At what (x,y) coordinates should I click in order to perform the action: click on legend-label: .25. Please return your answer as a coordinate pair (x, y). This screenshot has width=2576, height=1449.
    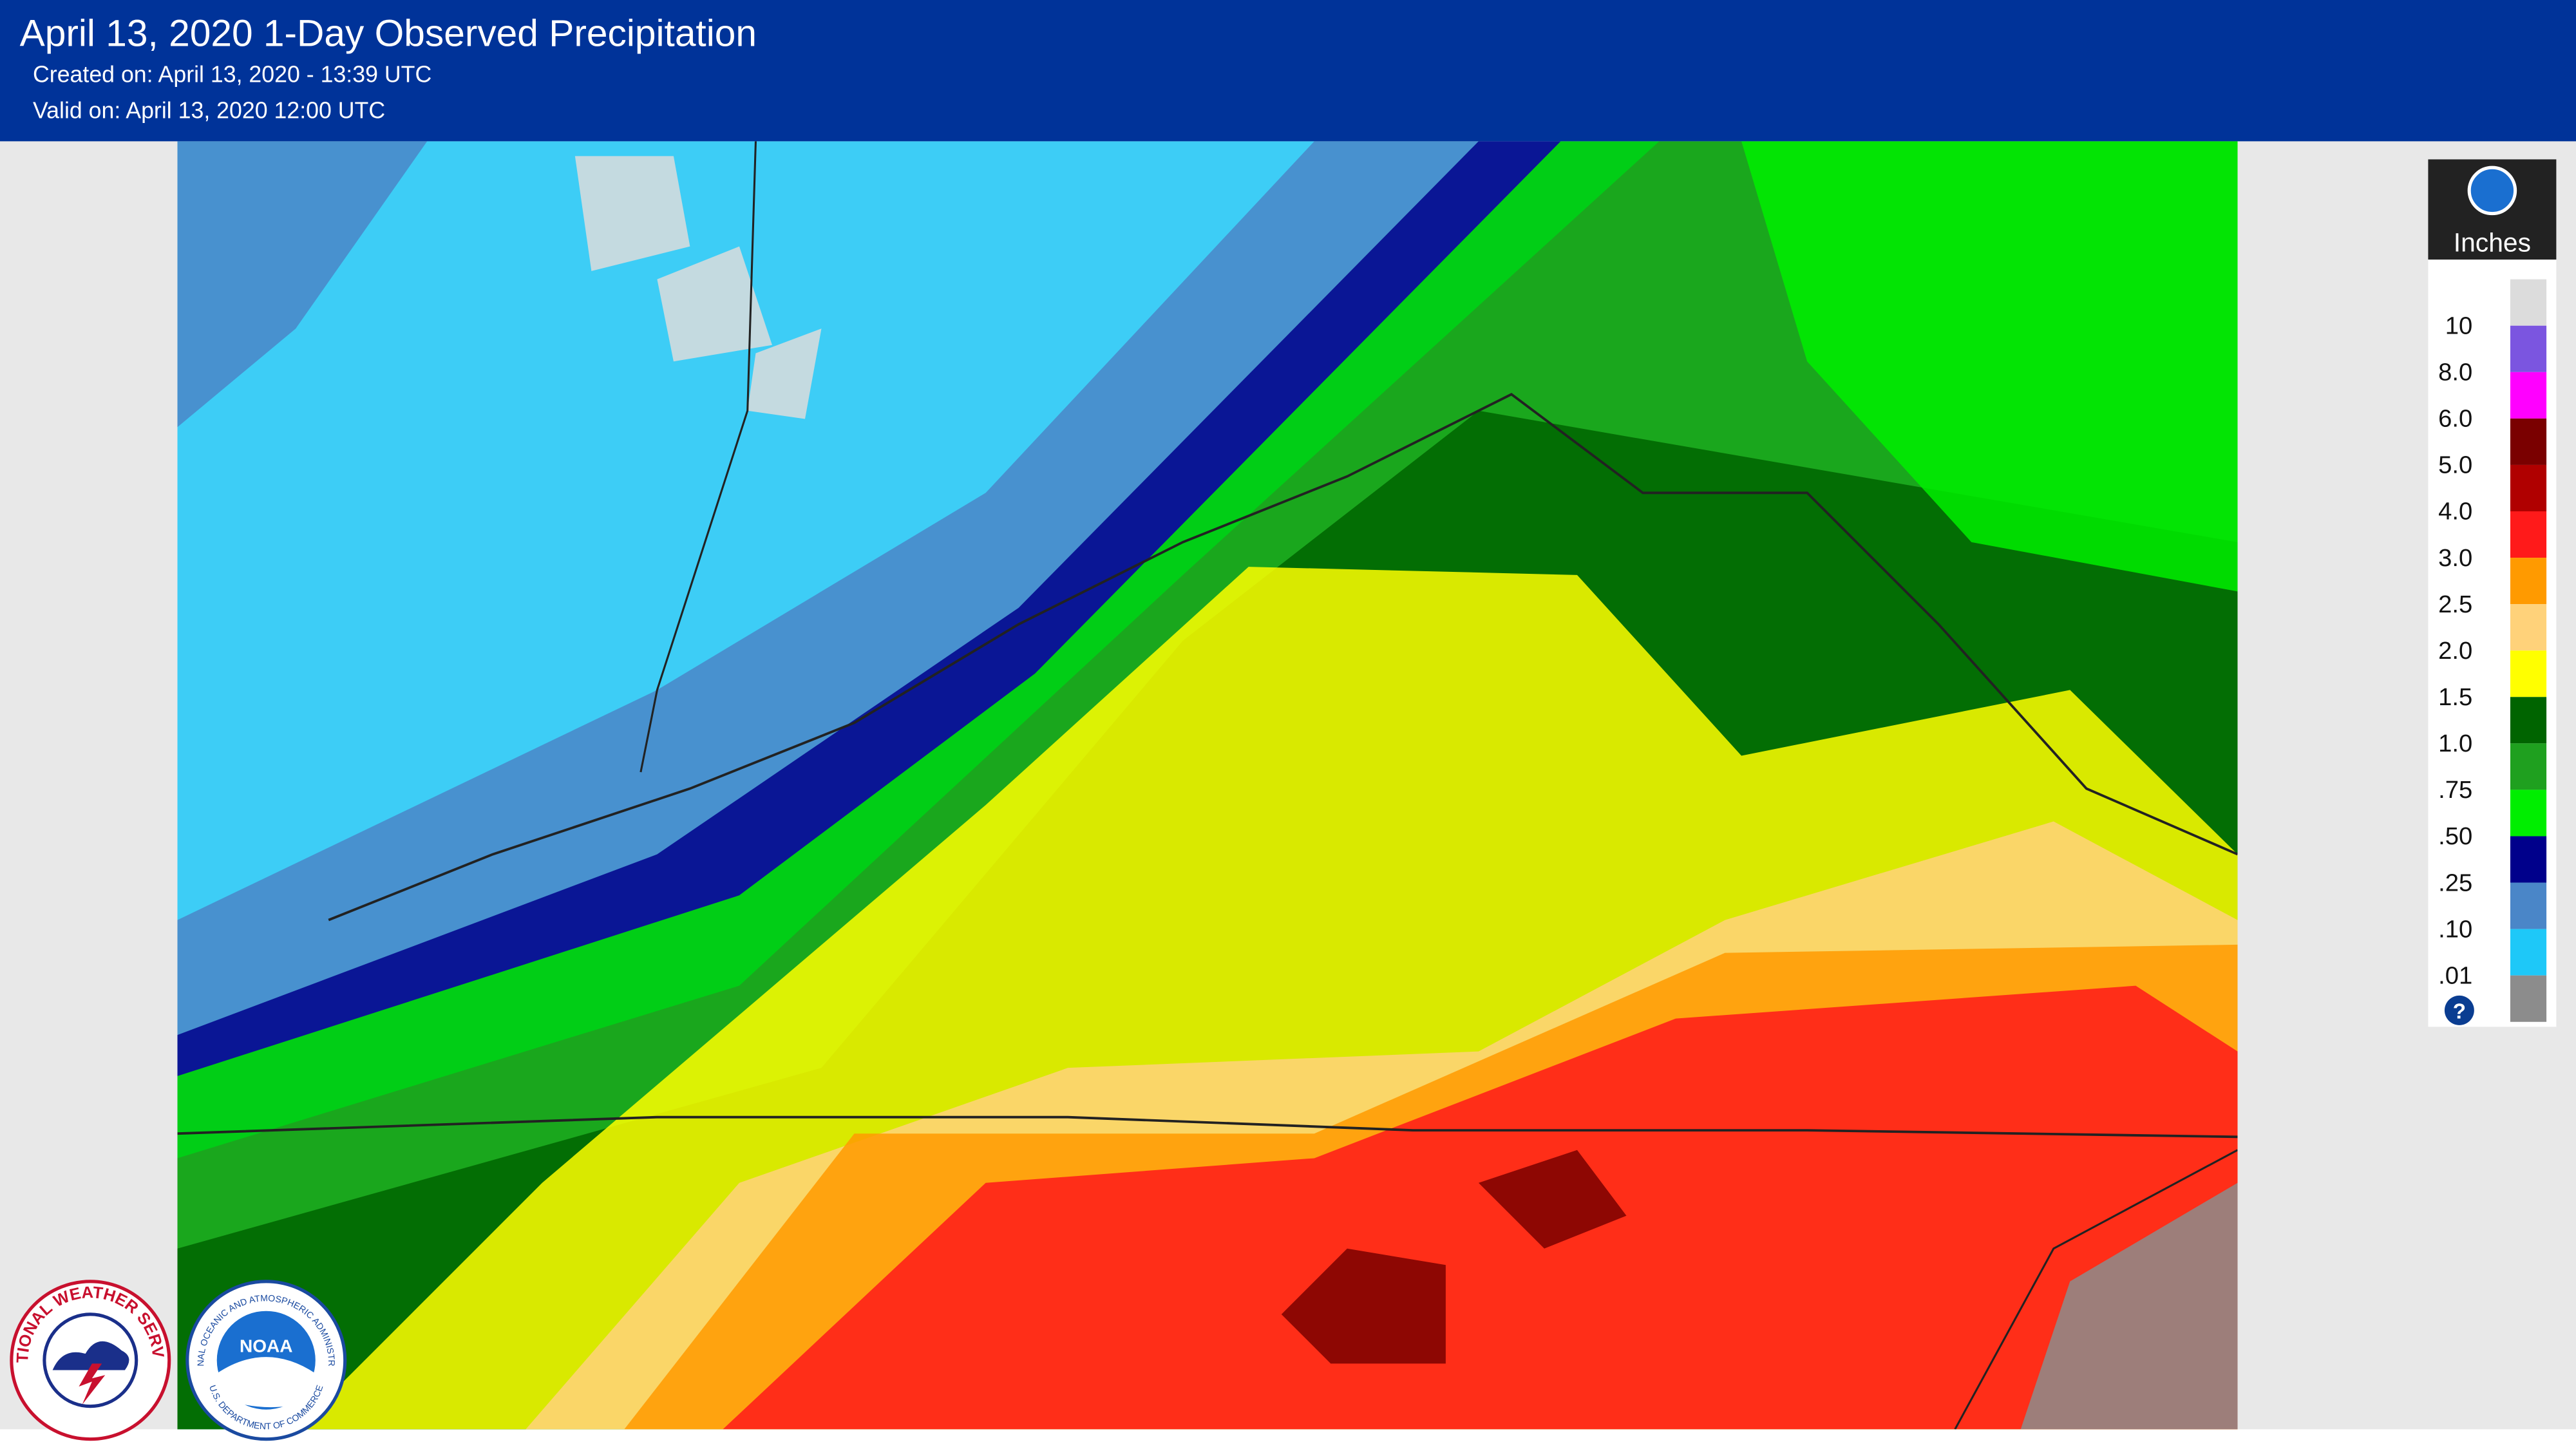
    Looking at the image, I should click on (2455, 882).